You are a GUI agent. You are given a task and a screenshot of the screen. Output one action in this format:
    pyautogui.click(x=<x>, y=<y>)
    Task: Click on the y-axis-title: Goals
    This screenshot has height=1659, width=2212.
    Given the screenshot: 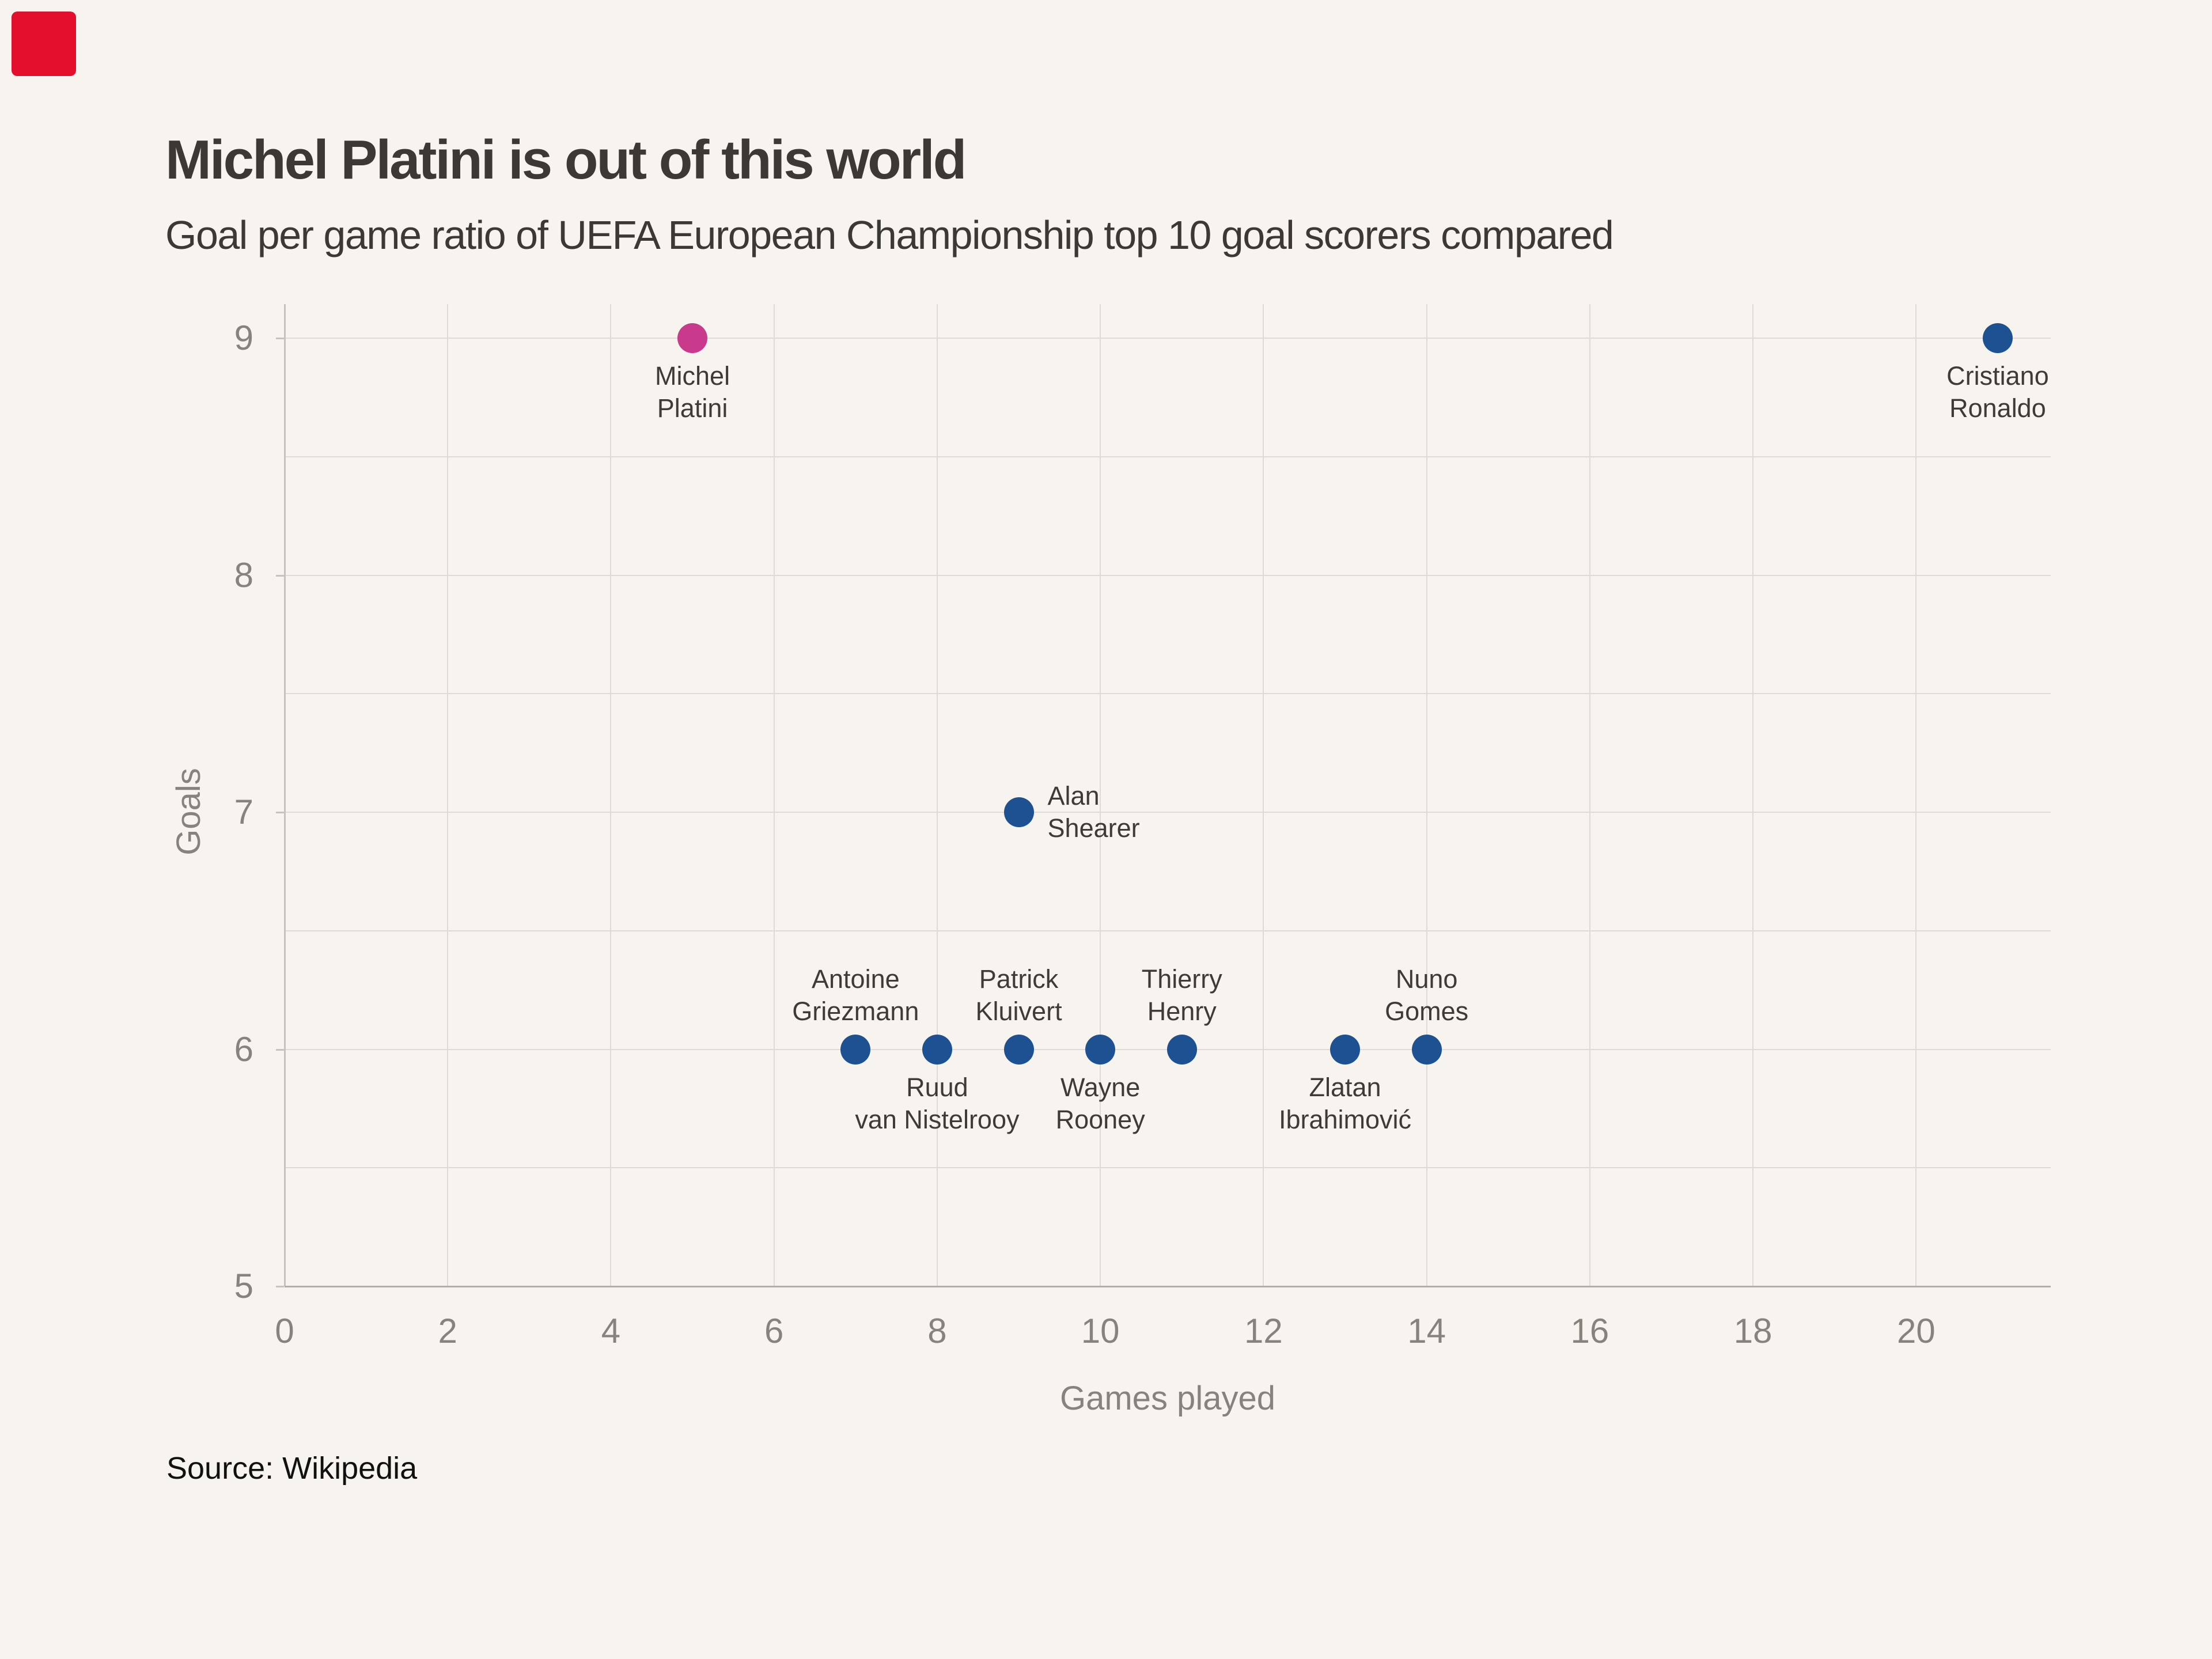 What is the action you would take?
    pyautogui.click(x=188, y=811)
    